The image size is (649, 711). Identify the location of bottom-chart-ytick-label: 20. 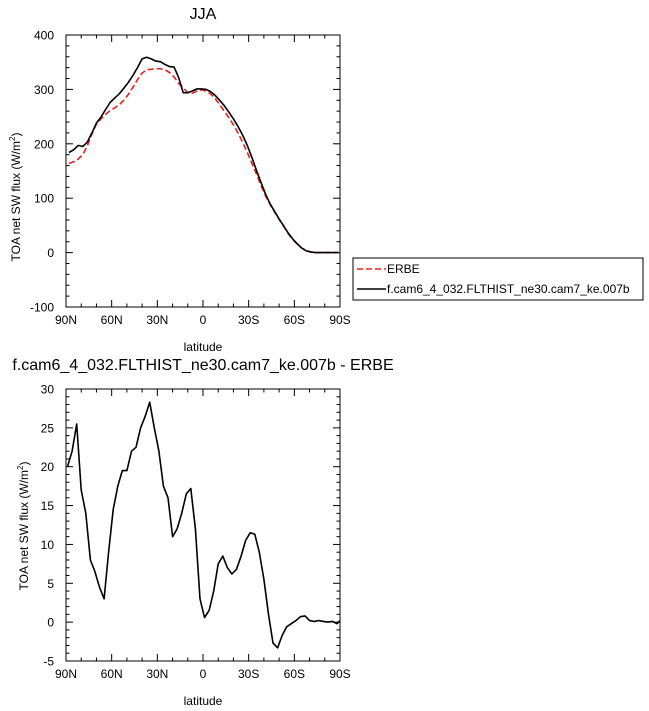
(48, 467).